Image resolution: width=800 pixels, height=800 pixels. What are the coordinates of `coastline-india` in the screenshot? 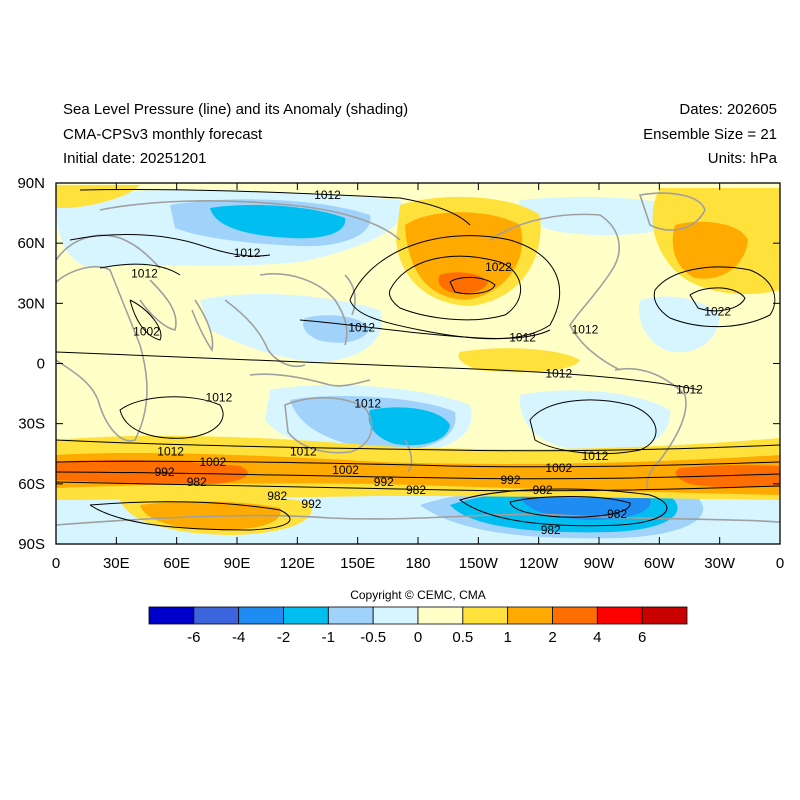 It's located at (202, 325).